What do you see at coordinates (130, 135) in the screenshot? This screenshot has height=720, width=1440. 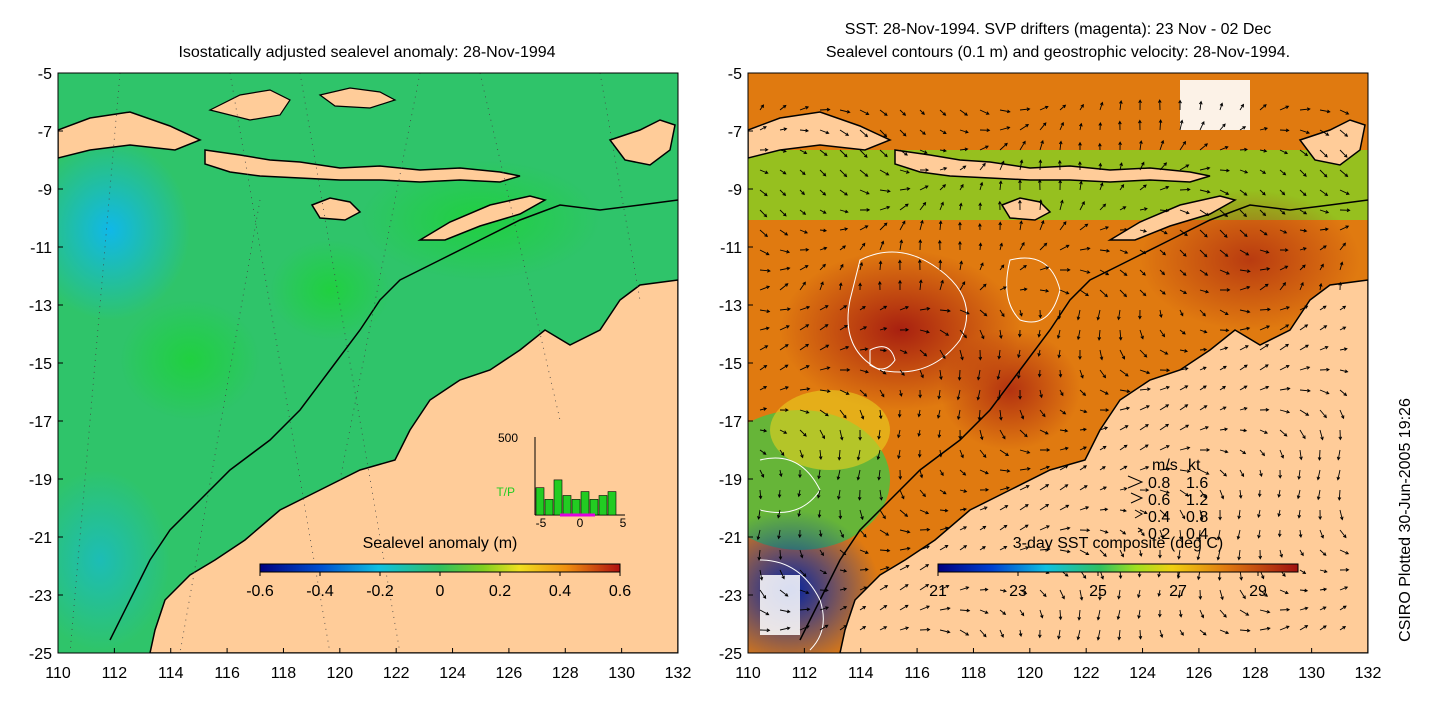 I see `left-java-land` at bounding box center [130, 135].